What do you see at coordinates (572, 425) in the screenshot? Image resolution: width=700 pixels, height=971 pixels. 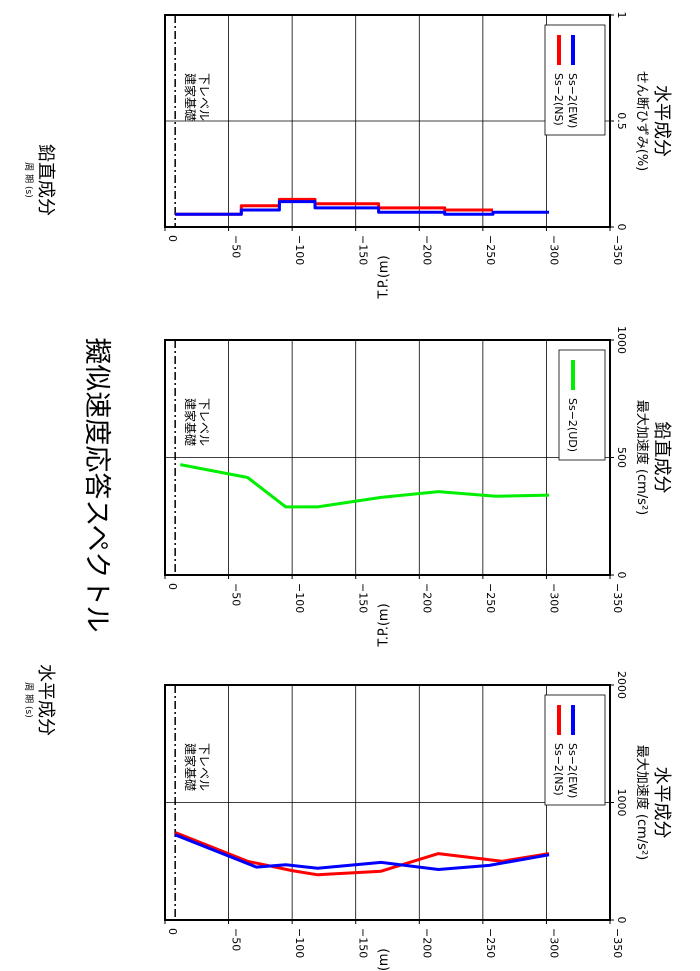 I see `legend-label: Ss−2(UD)` at bounding box center [572, 425].